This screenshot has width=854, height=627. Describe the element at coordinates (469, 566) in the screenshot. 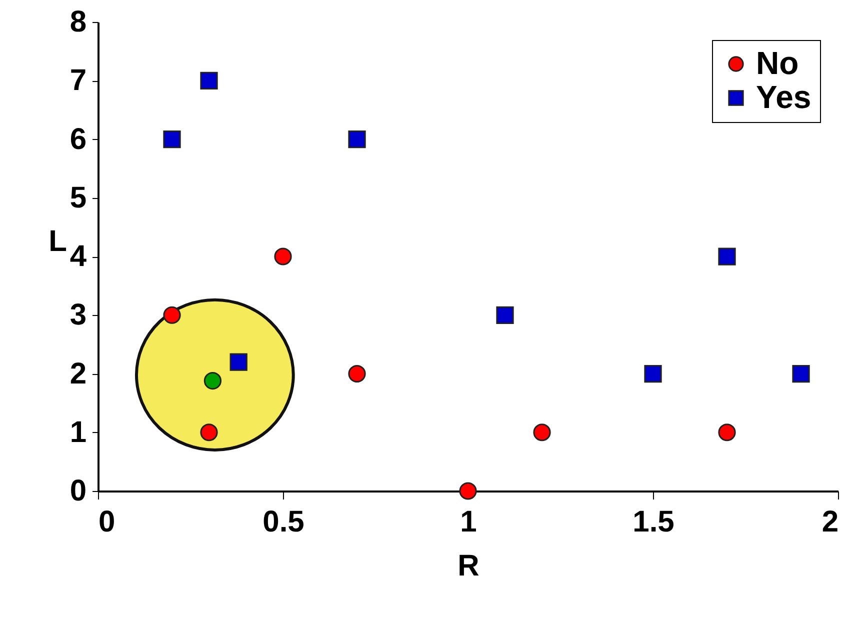

I see `x-axis-title: R` at that location.